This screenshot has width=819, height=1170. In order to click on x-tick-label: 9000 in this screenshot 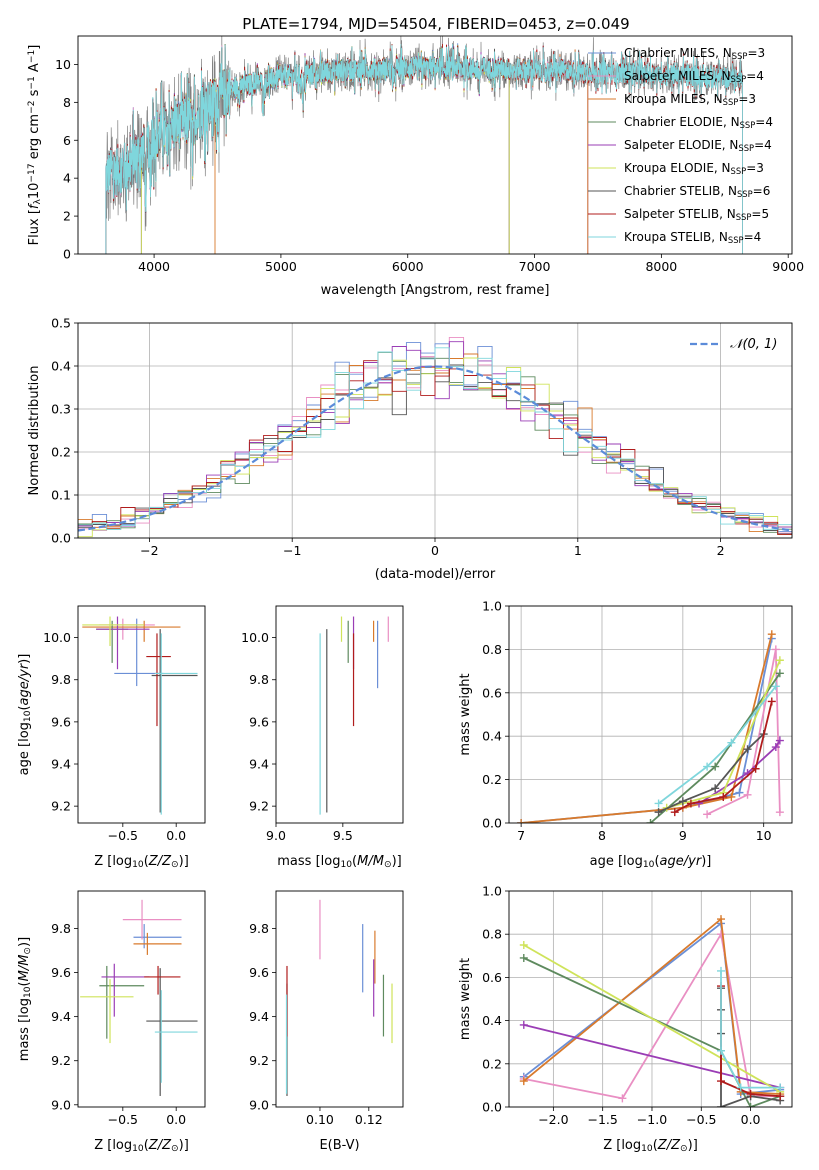, I will do `click(788, 266)`.